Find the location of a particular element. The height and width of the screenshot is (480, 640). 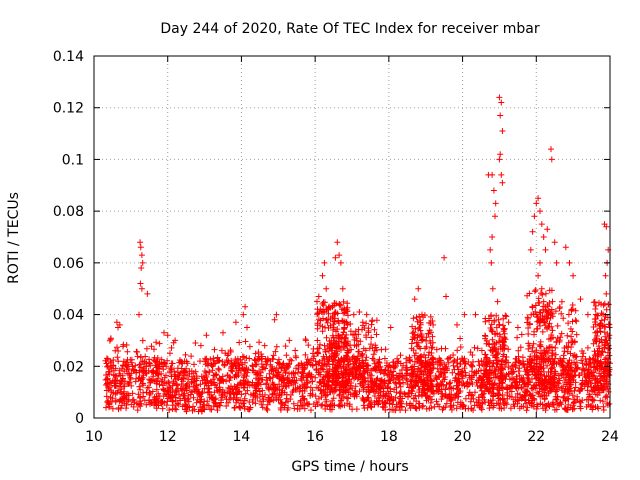

x-tick-label: 12 is located at coordinates (168, 437).